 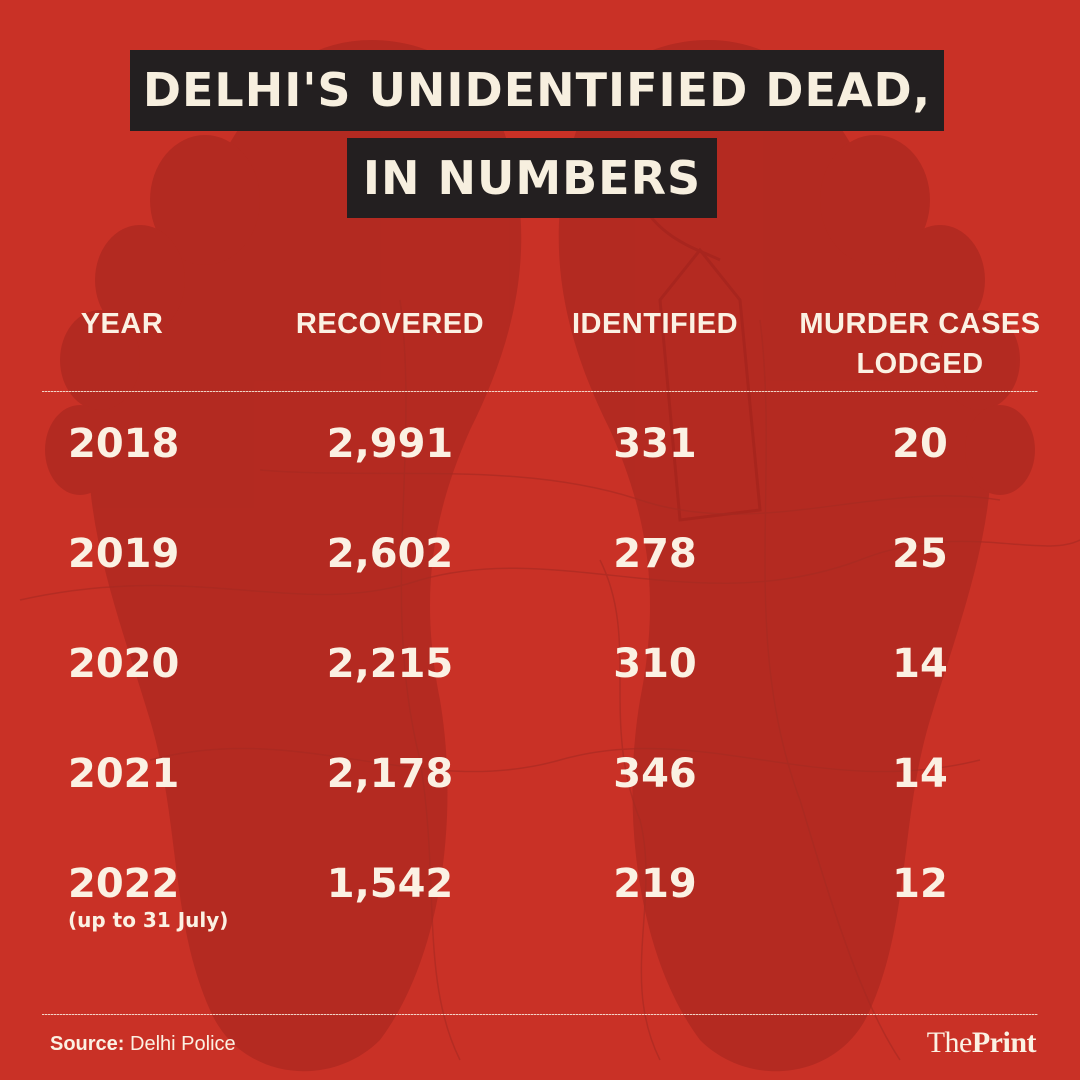 I want to click on row-2018-murders: 20, so click(x=920, y=444).